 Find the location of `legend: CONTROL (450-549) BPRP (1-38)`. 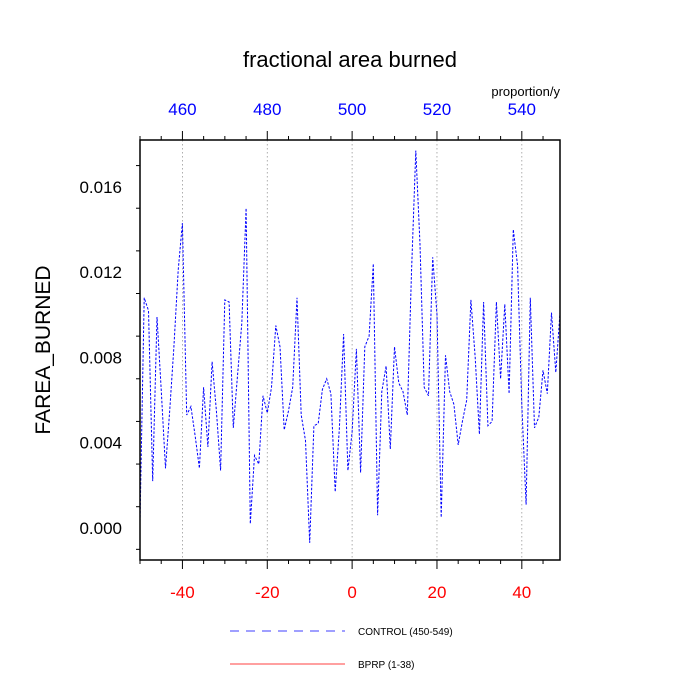

legend: CONTROL (450-549) BPRP (1-38) is located at coordinates (341, 649).